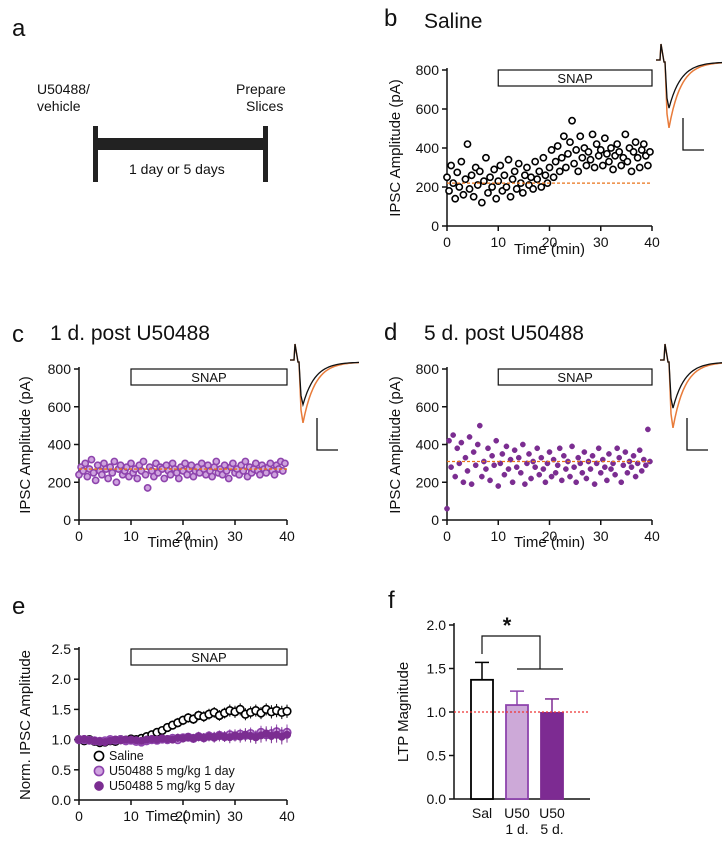  Describe the element at coordinates (390, 18) in the screenshot. I see `panel-label-b: b` at that location.